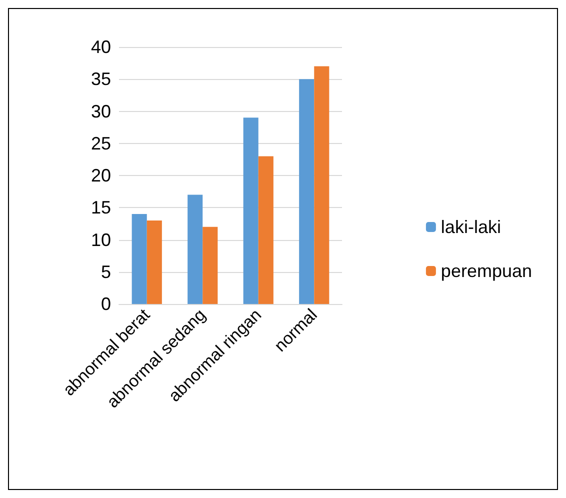 Image resolution: width=566 pixels, height=498 pixels. I want to click on y-tick-label: 25, so click(100, 143).